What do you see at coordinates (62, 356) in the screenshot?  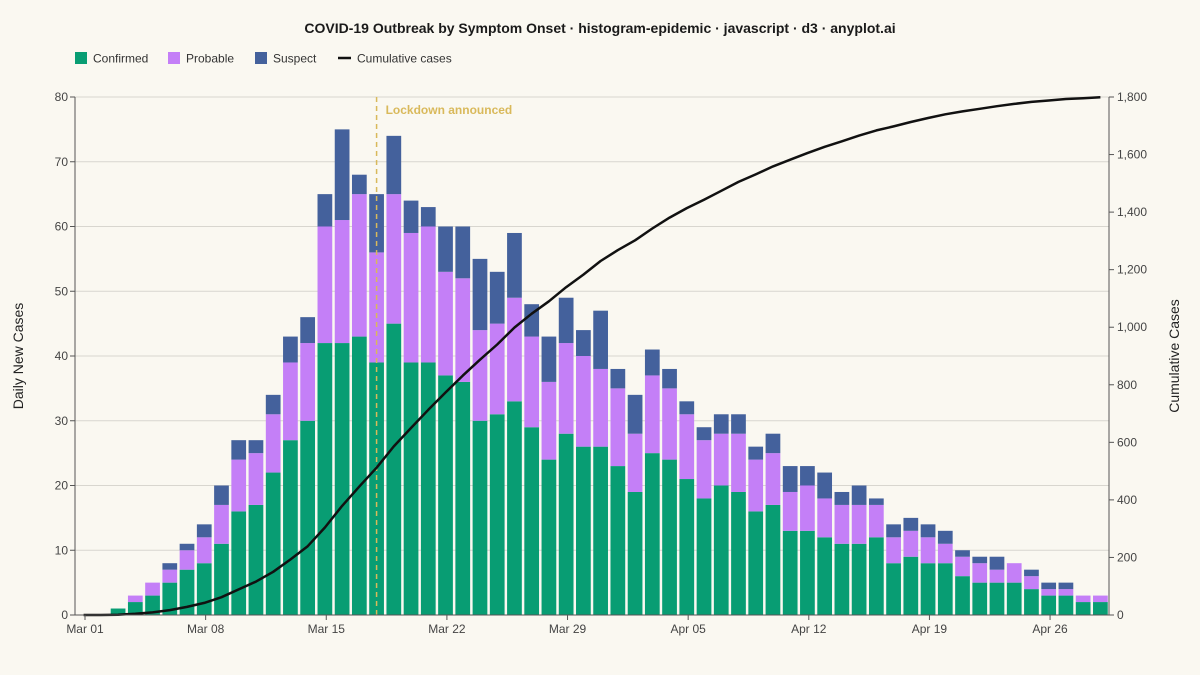 I see `y-tick-label-40: 40` at bounding box center [62, 356].